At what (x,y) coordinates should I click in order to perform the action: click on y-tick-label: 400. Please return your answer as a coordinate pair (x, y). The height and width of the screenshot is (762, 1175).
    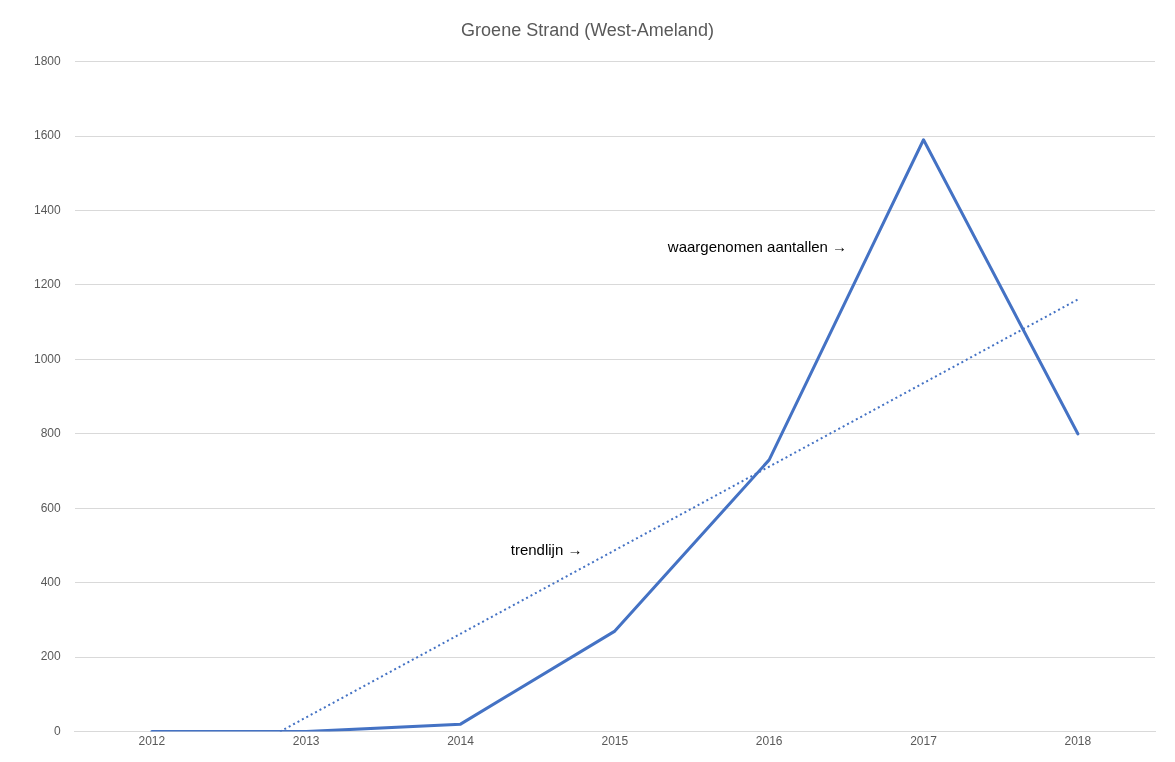
    Looking at the image, I should click on (51, 582).